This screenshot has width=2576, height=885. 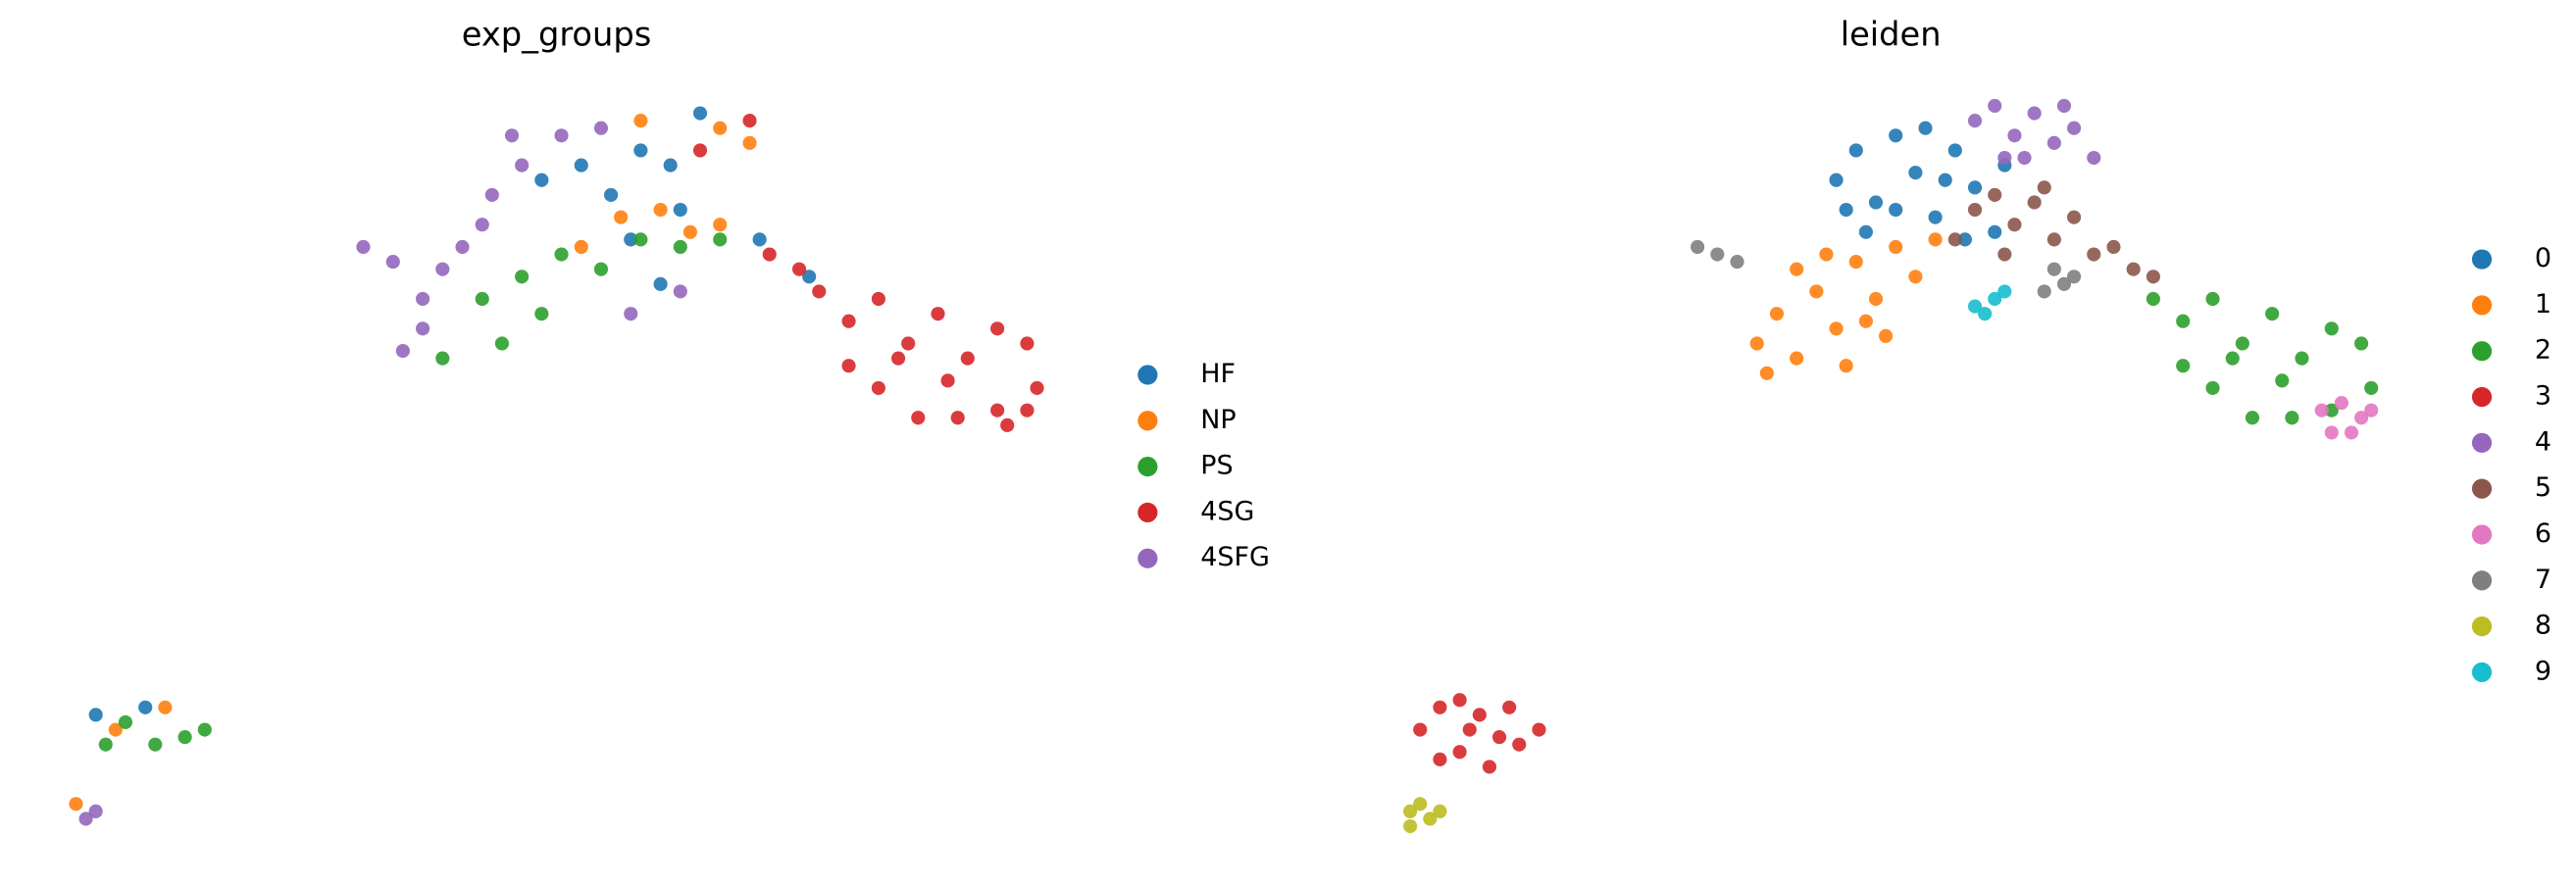 What do you see at coordinates (2543, 304) in the screenshot?
I see `legend-label: 1` at bounding box center [2543, 304].